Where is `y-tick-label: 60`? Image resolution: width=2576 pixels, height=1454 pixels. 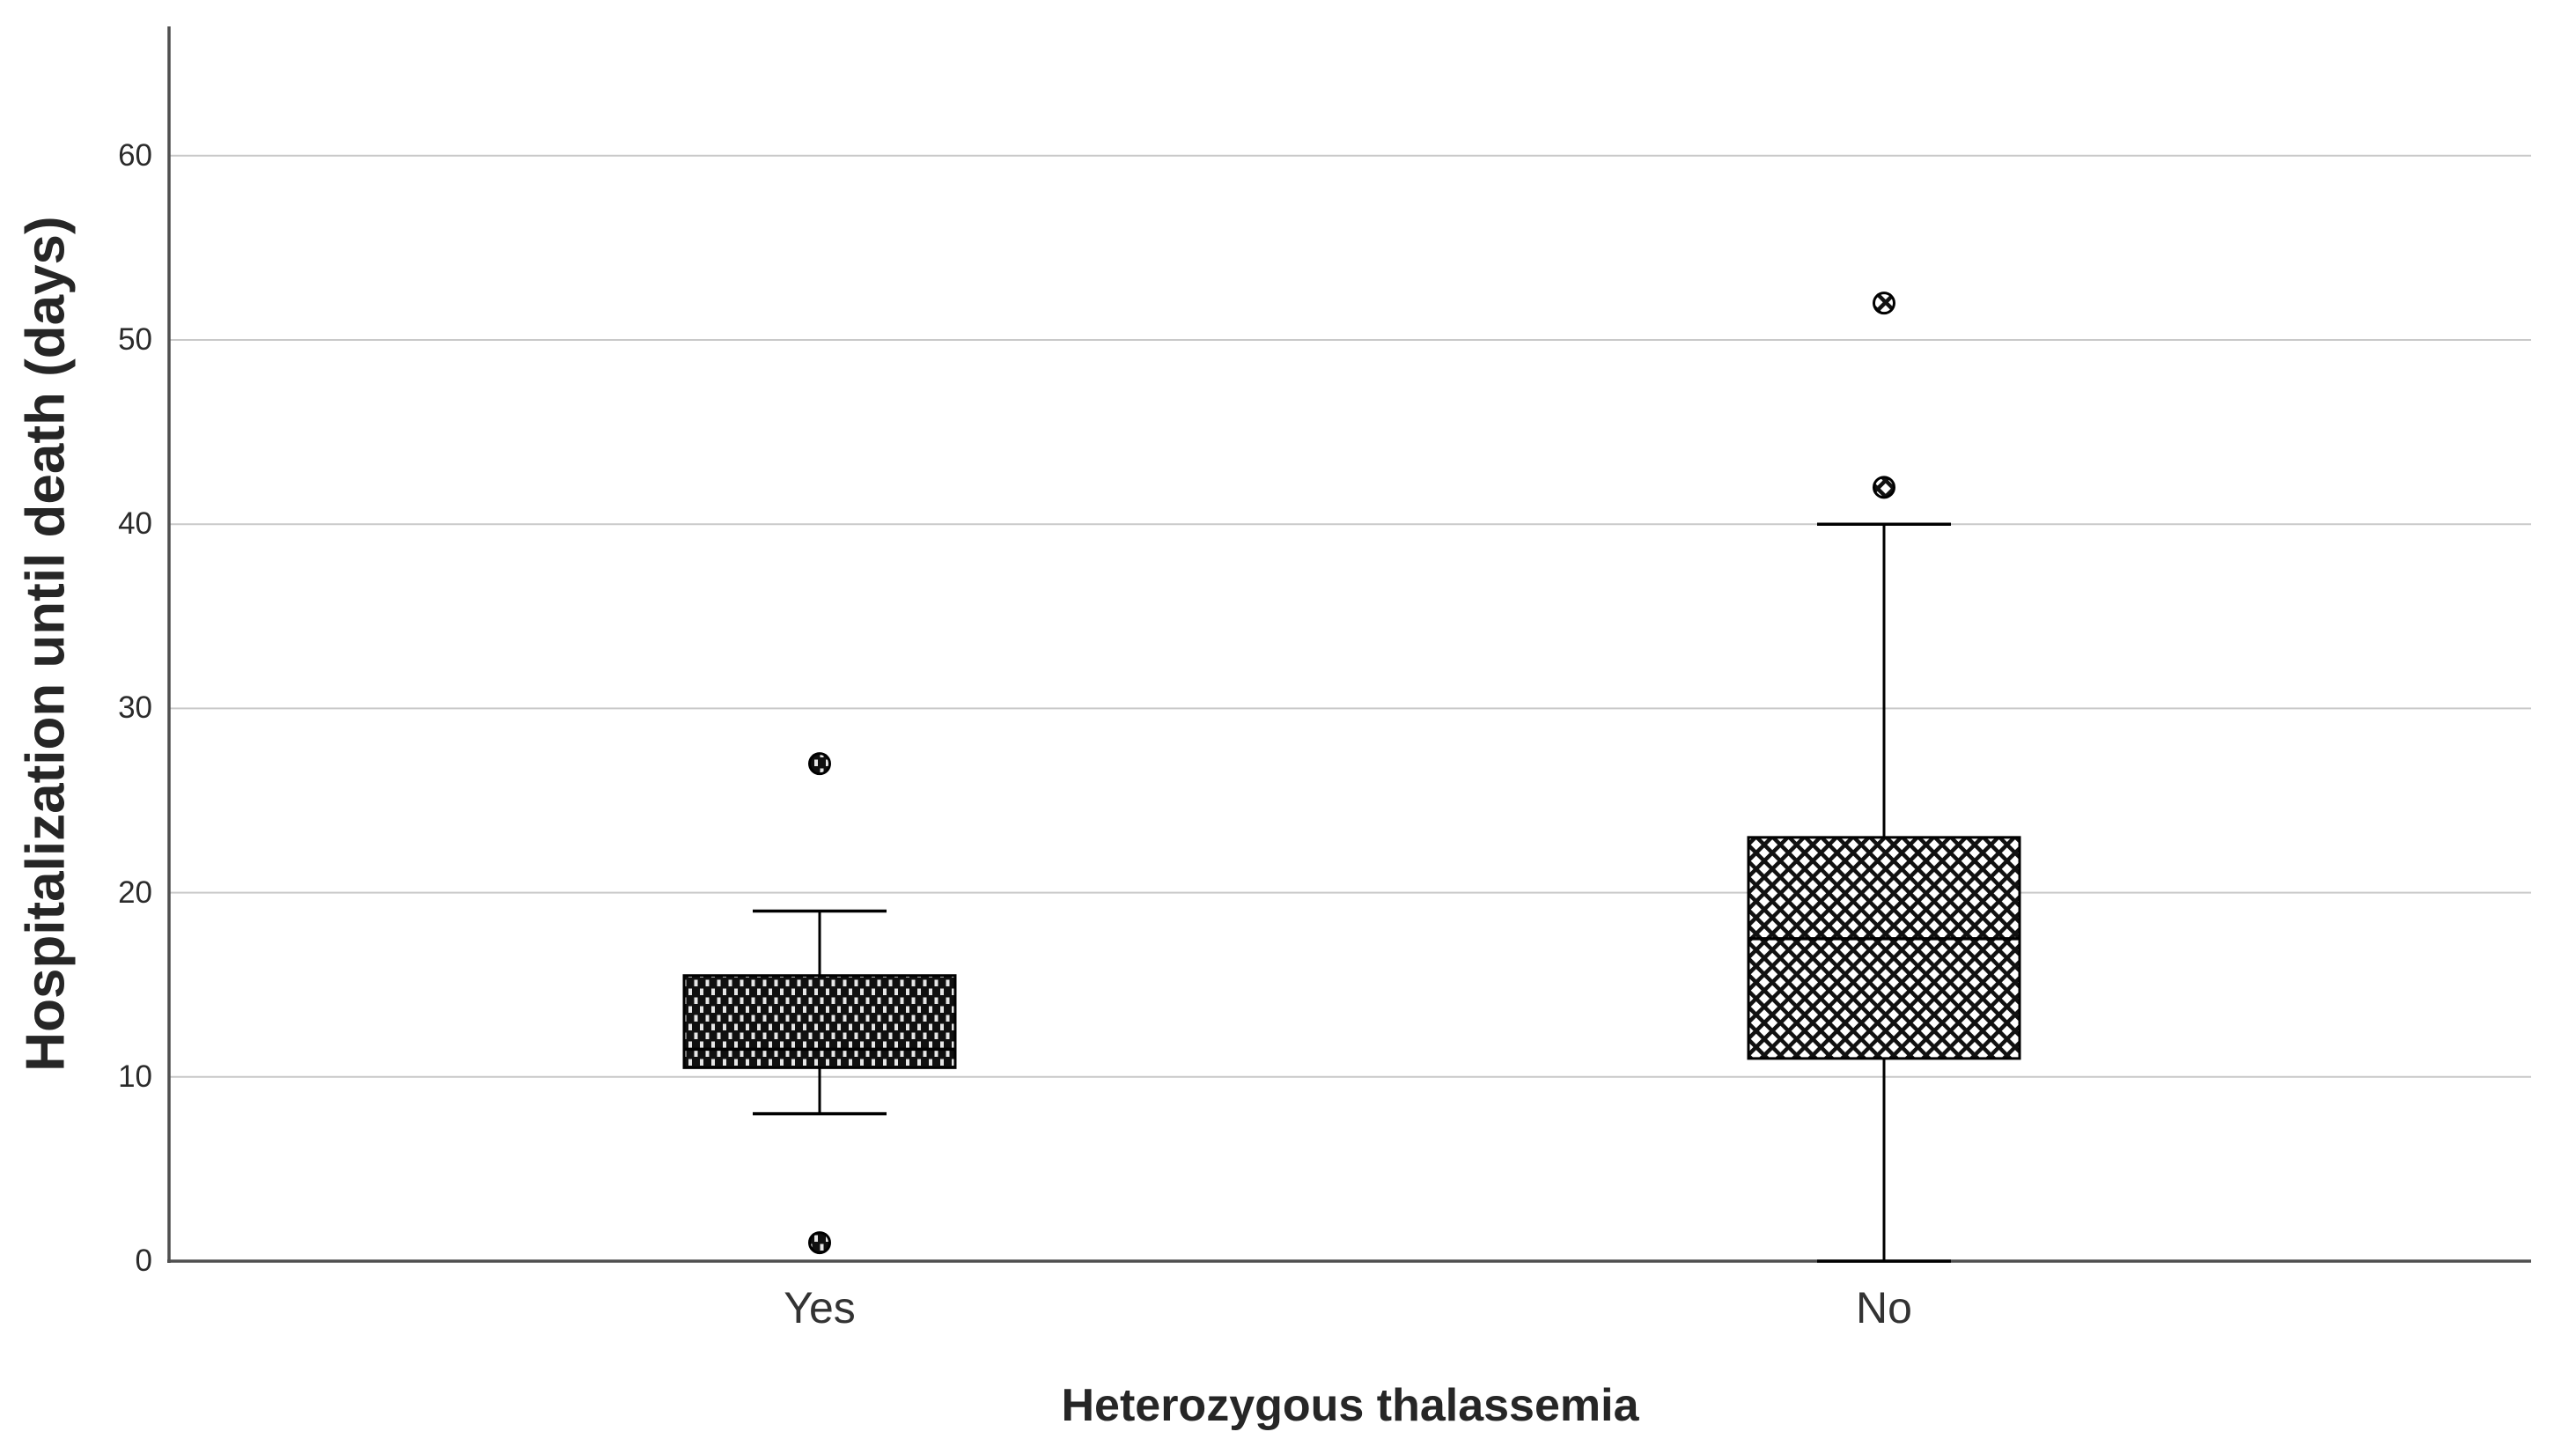
y-tick-label: 60 is located at coordinates (135, 155).